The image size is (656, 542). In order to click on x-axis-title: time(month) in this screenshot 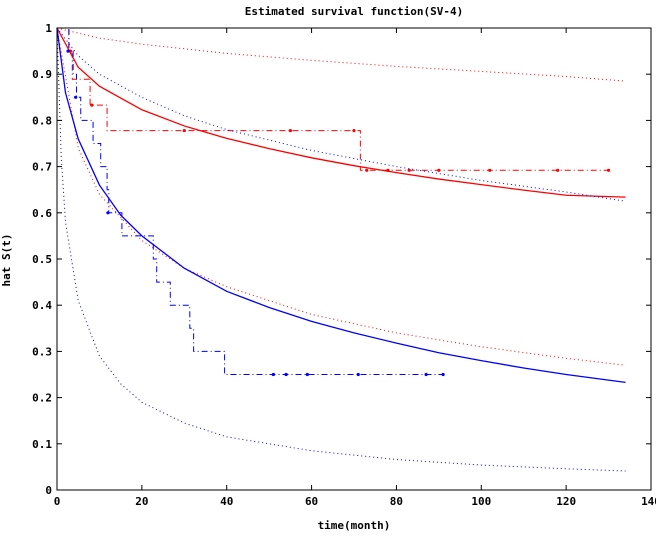, I will do `click(354, 525)`.